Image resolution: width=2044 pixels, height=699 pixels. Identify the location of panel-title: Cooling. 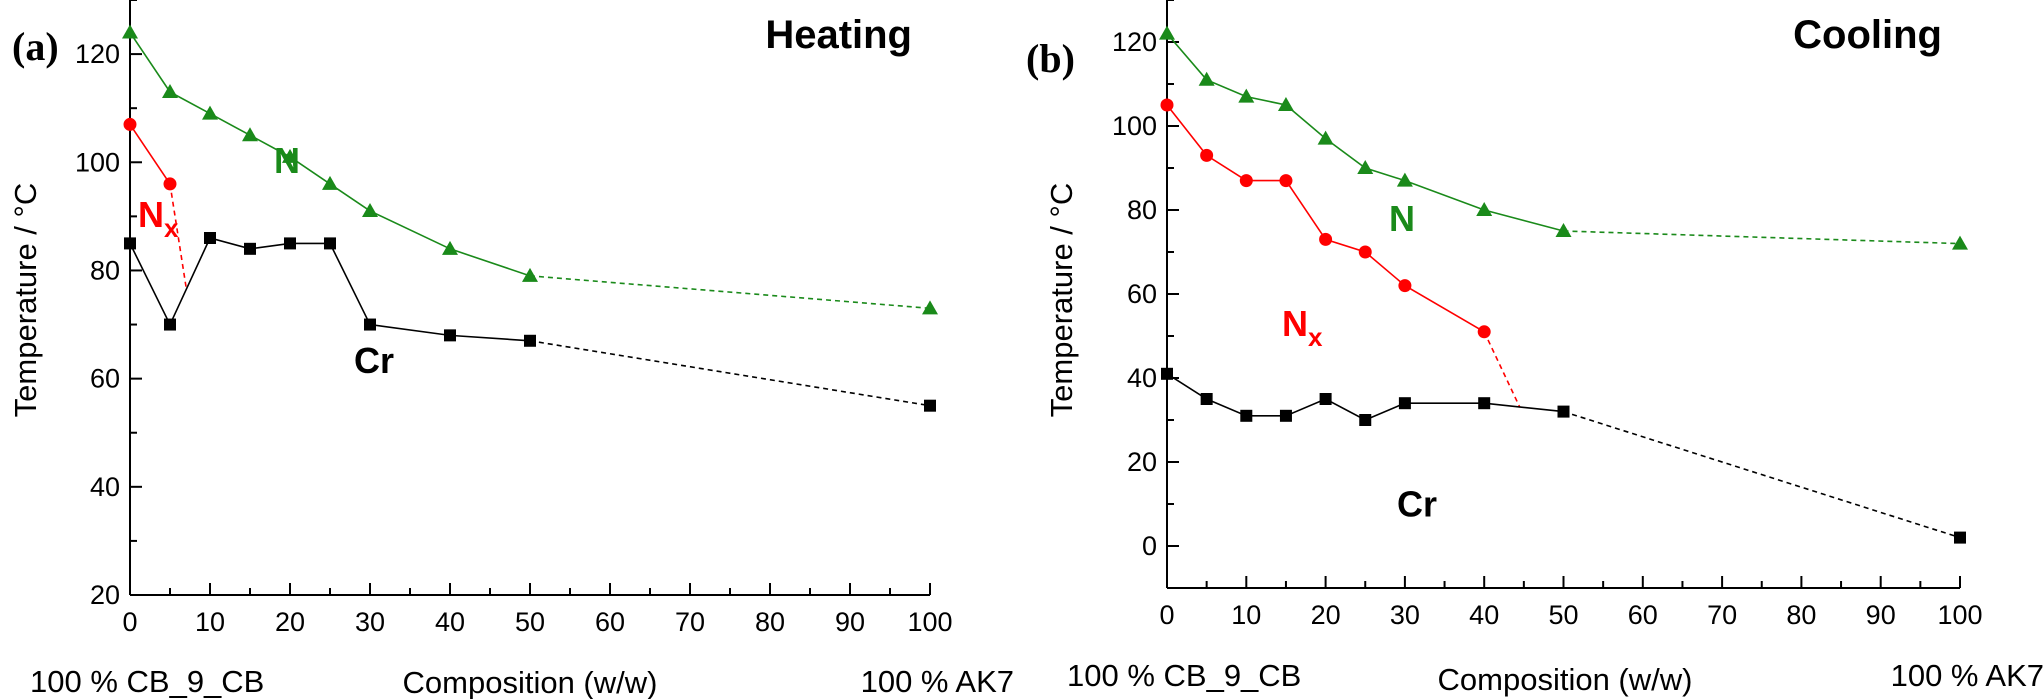
(1867, 35).